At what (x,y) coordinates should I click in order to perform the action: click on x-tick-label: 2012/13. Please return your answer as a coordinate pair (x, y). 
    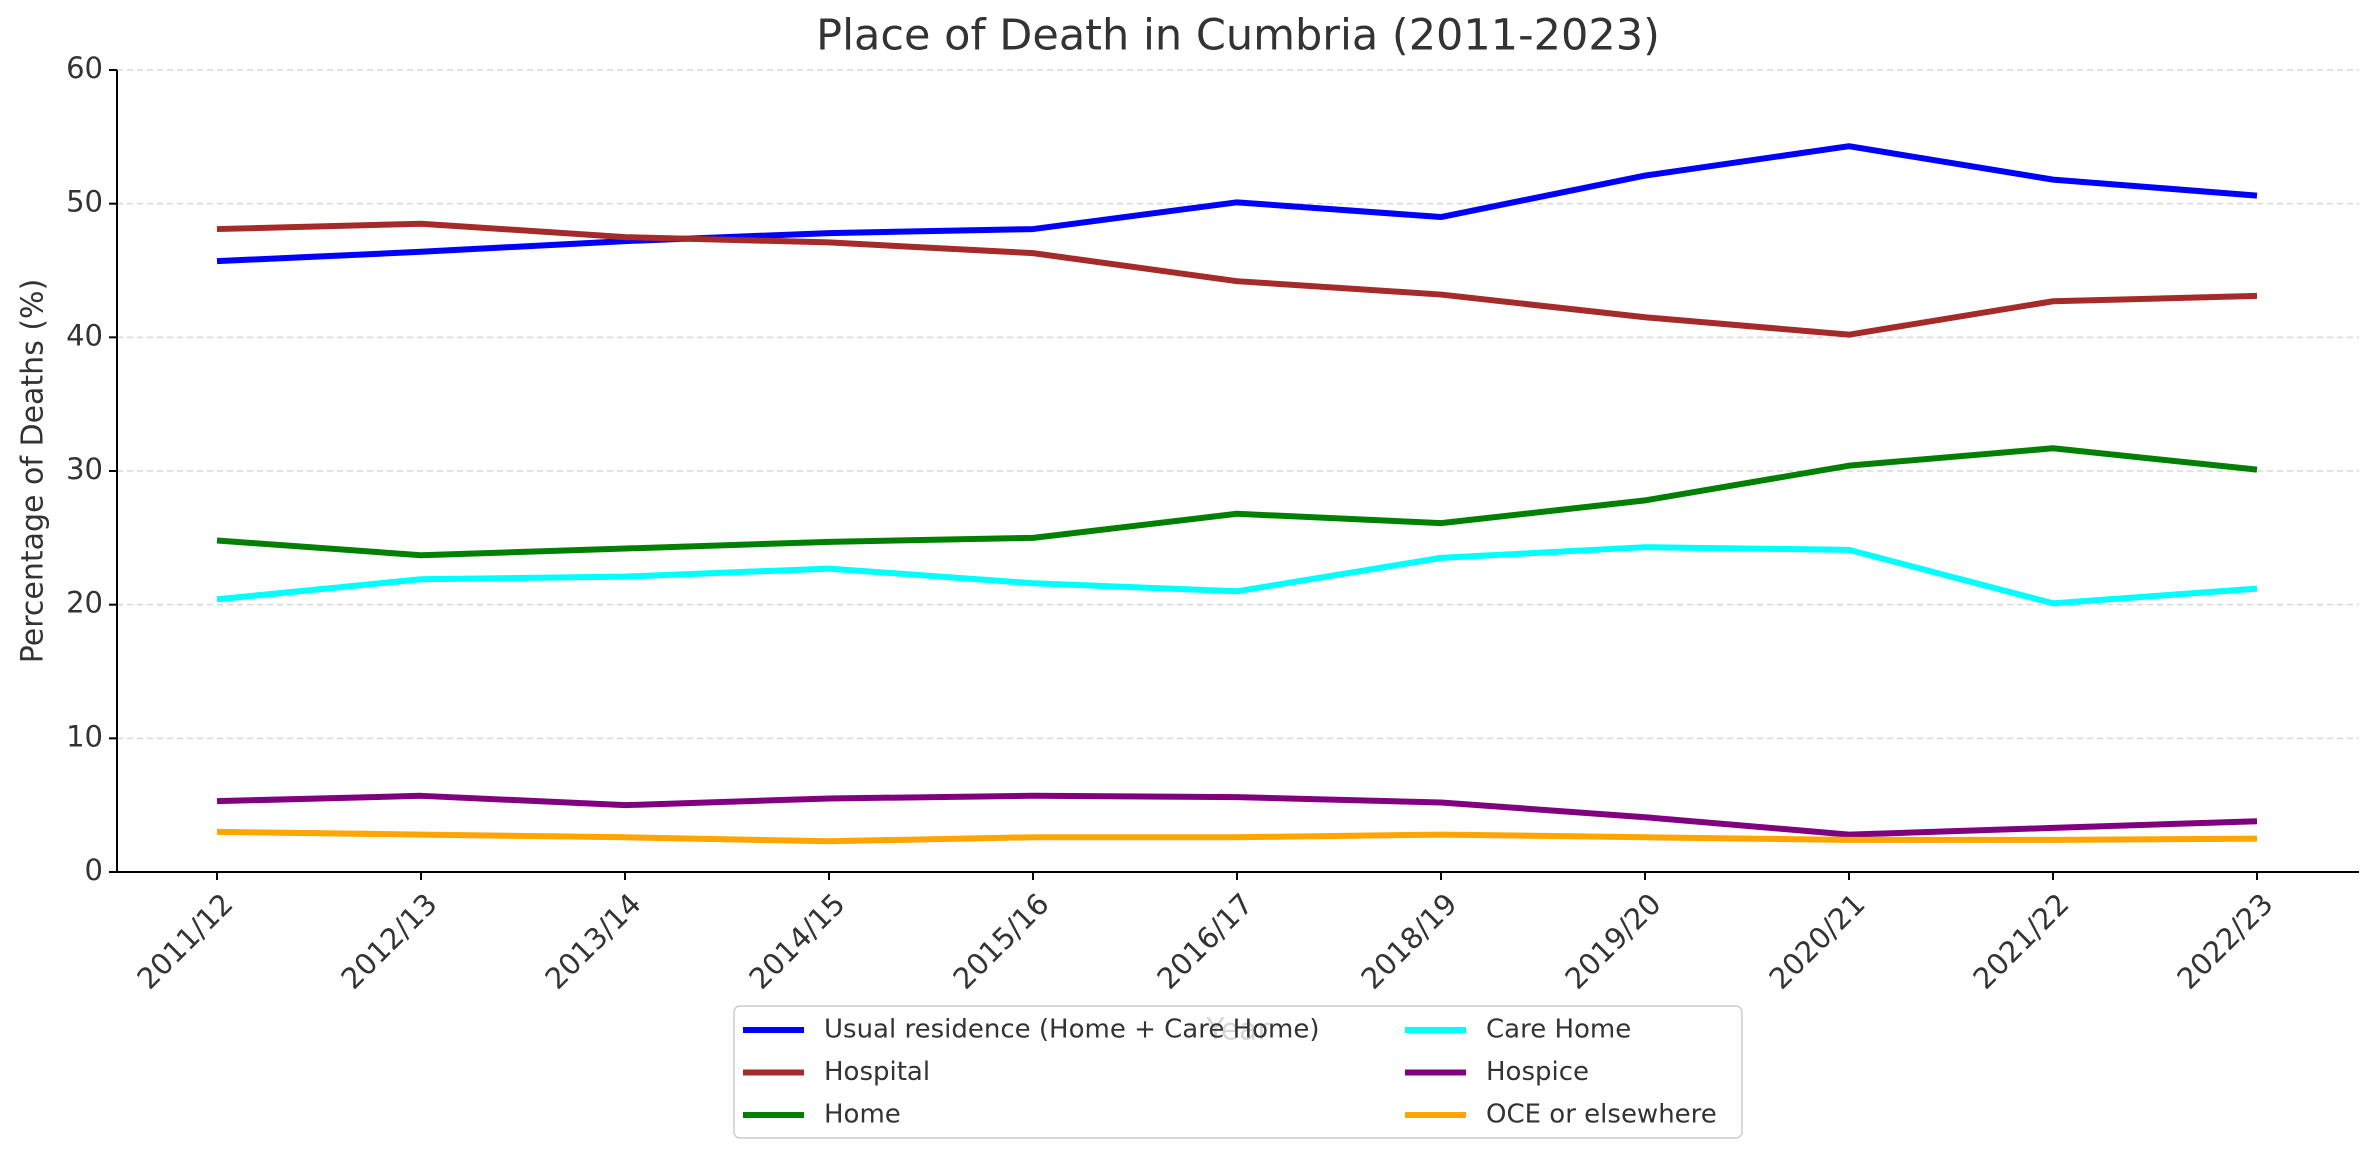
    Looking at the image, I should click on (388, 941).